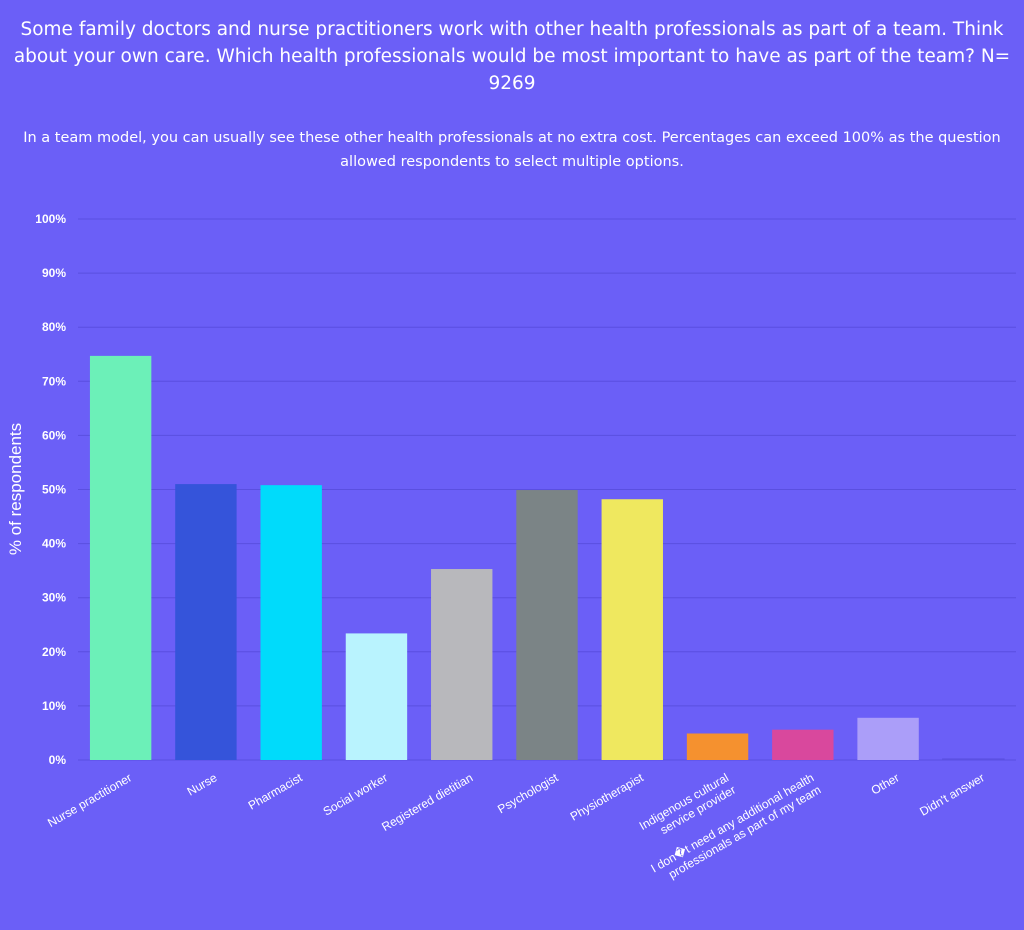  Describe the element at coordinates (54, 706) in the screenshot. I see `y-tick-label: 10%` at that location.